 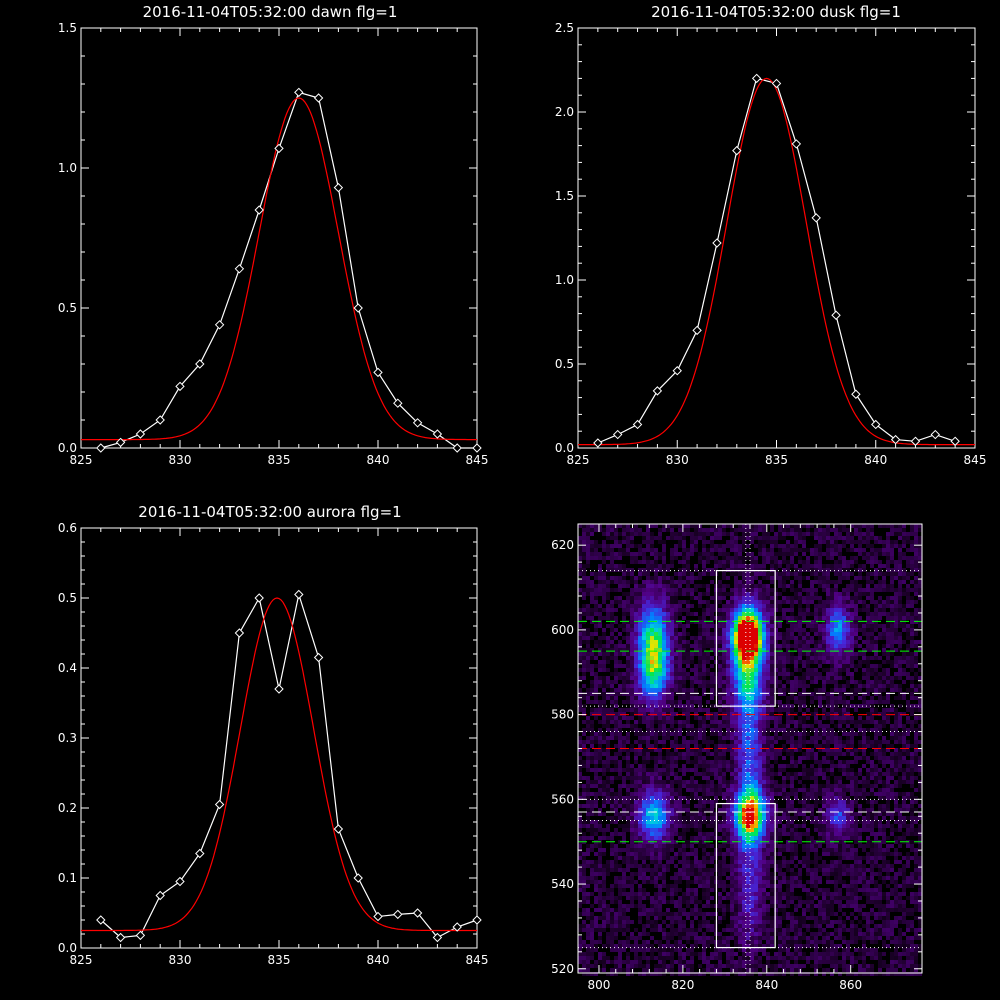 I want to click on dawn-ytick-label: 1.5, so click(x=67, y=28).